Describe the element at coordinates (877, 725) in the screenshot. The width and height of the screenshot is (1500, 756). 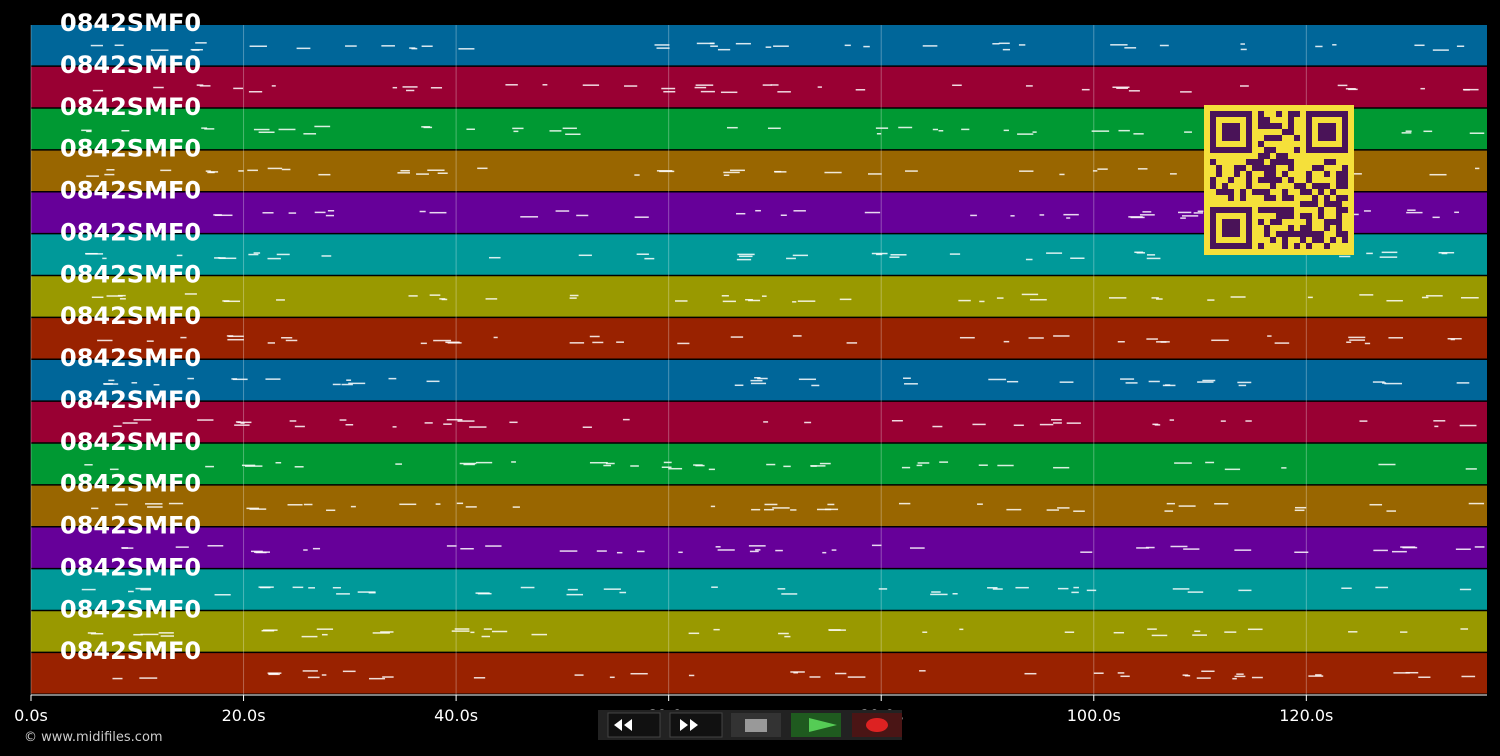
I see `record-button` at that location.